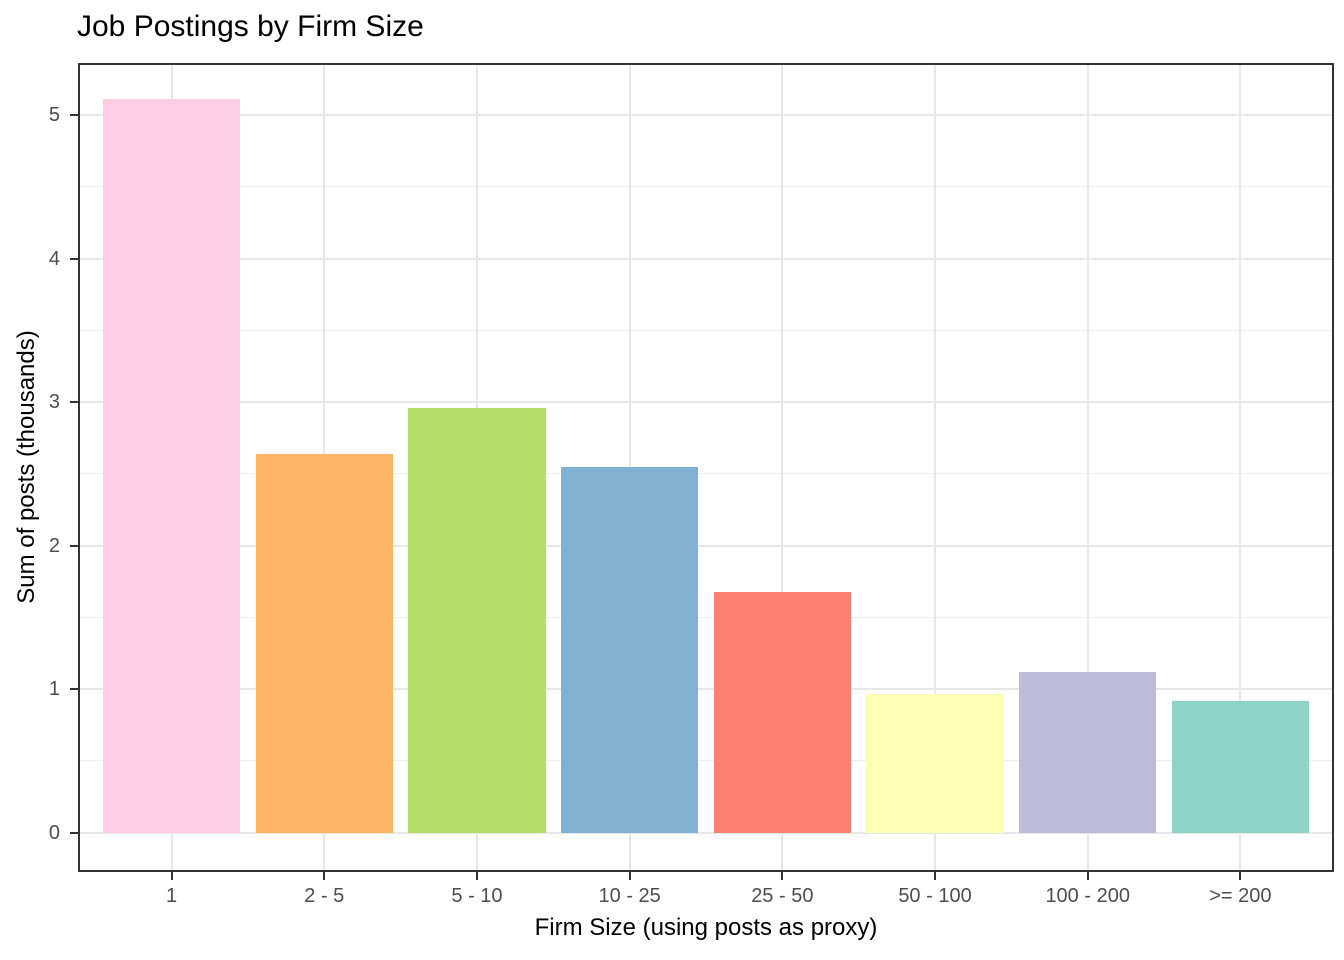  I want to click on minor-gridline-y-1.5, so click(706, 617).